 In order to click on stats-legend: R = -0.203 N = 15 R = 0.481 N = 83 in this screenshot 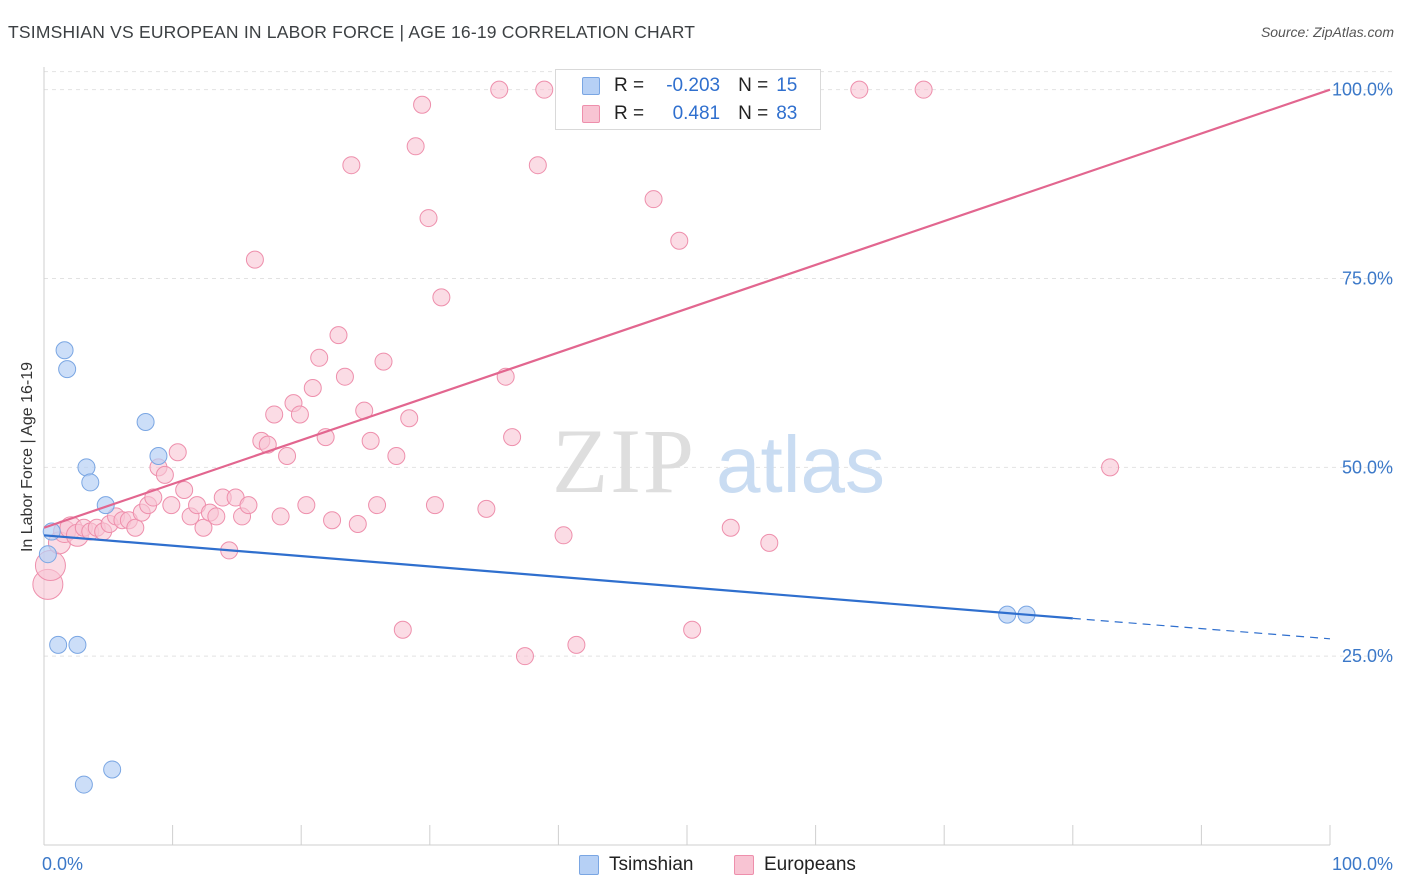, I will do `click(688, 99)`.